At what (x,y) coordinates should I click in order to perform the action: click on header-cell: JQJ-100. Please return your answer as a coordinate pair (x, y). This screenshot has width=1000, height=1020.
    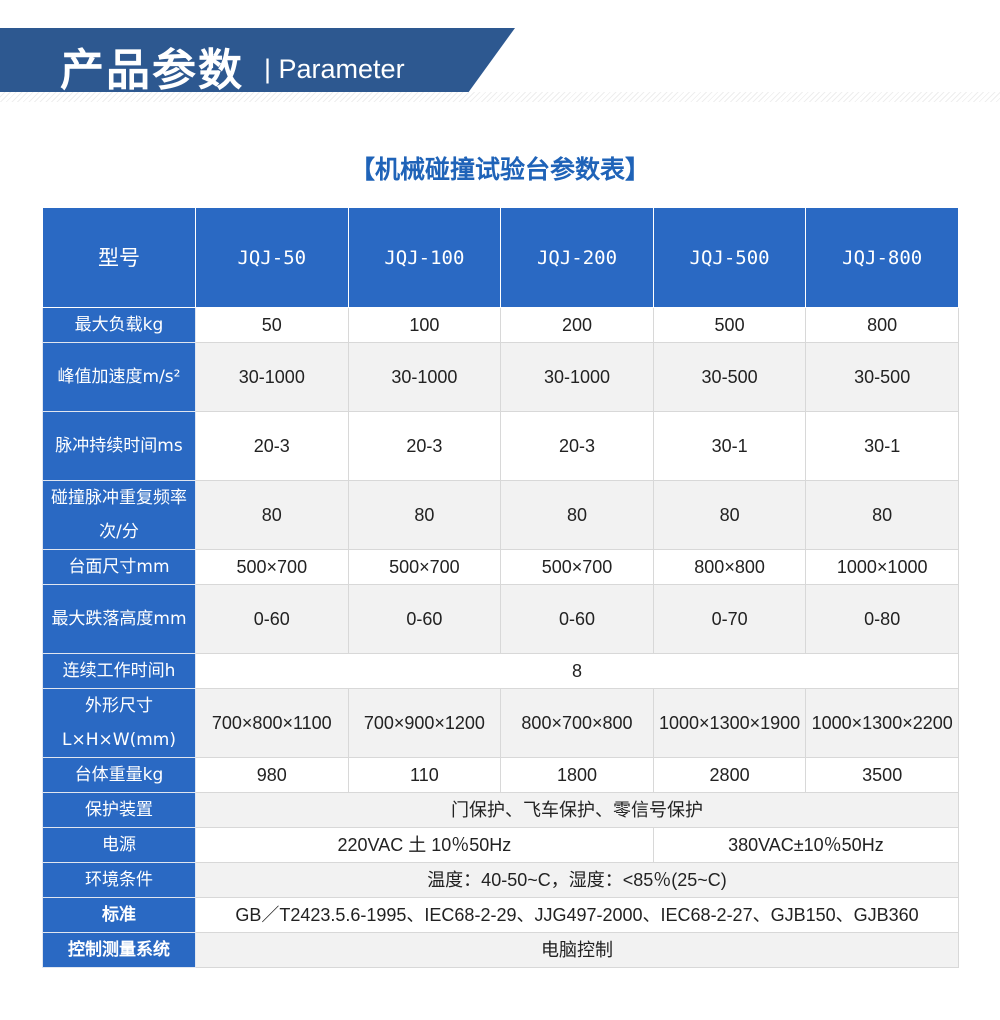
    Looking at the image, I should click on (424, 257).